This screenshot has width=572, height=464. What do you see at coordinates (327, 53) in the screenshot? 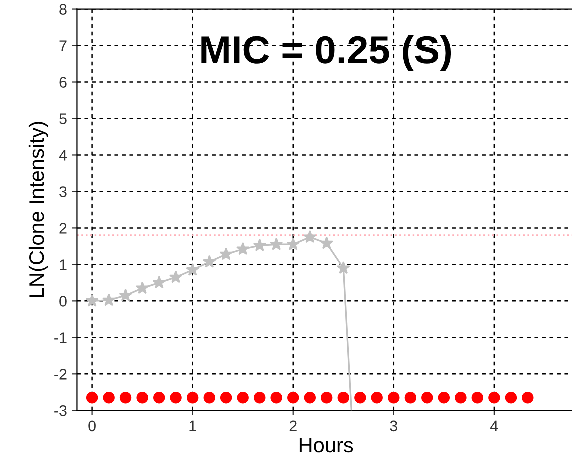
I see `annotation: MIC = 0.25 (S)` at bounding box center [327, 53].